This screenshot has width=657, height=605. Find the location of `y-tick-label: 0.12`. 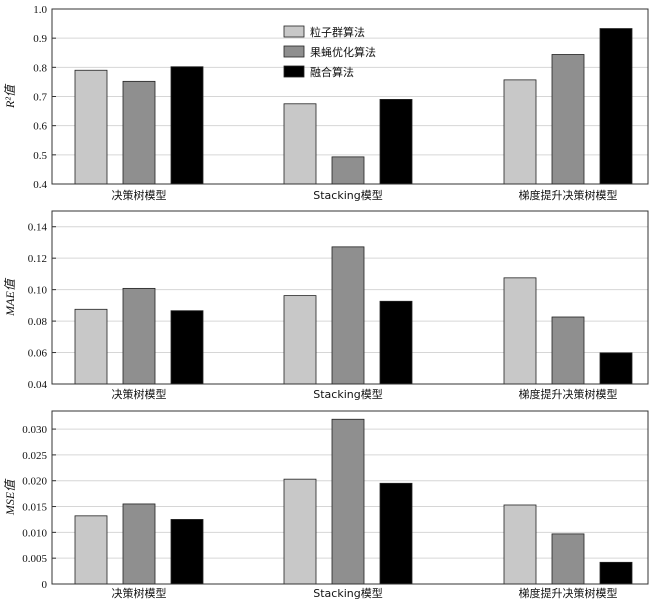

y-tick-label: 0.12 is located at coordinates (37, 259).